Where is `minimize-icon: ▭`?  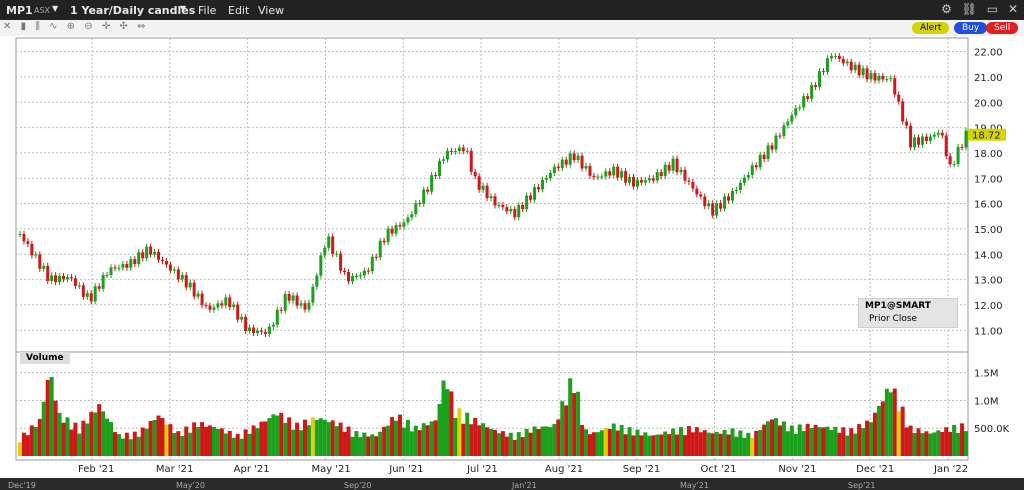 minimize-icon: ▭ is located at coordinates (992, 9).